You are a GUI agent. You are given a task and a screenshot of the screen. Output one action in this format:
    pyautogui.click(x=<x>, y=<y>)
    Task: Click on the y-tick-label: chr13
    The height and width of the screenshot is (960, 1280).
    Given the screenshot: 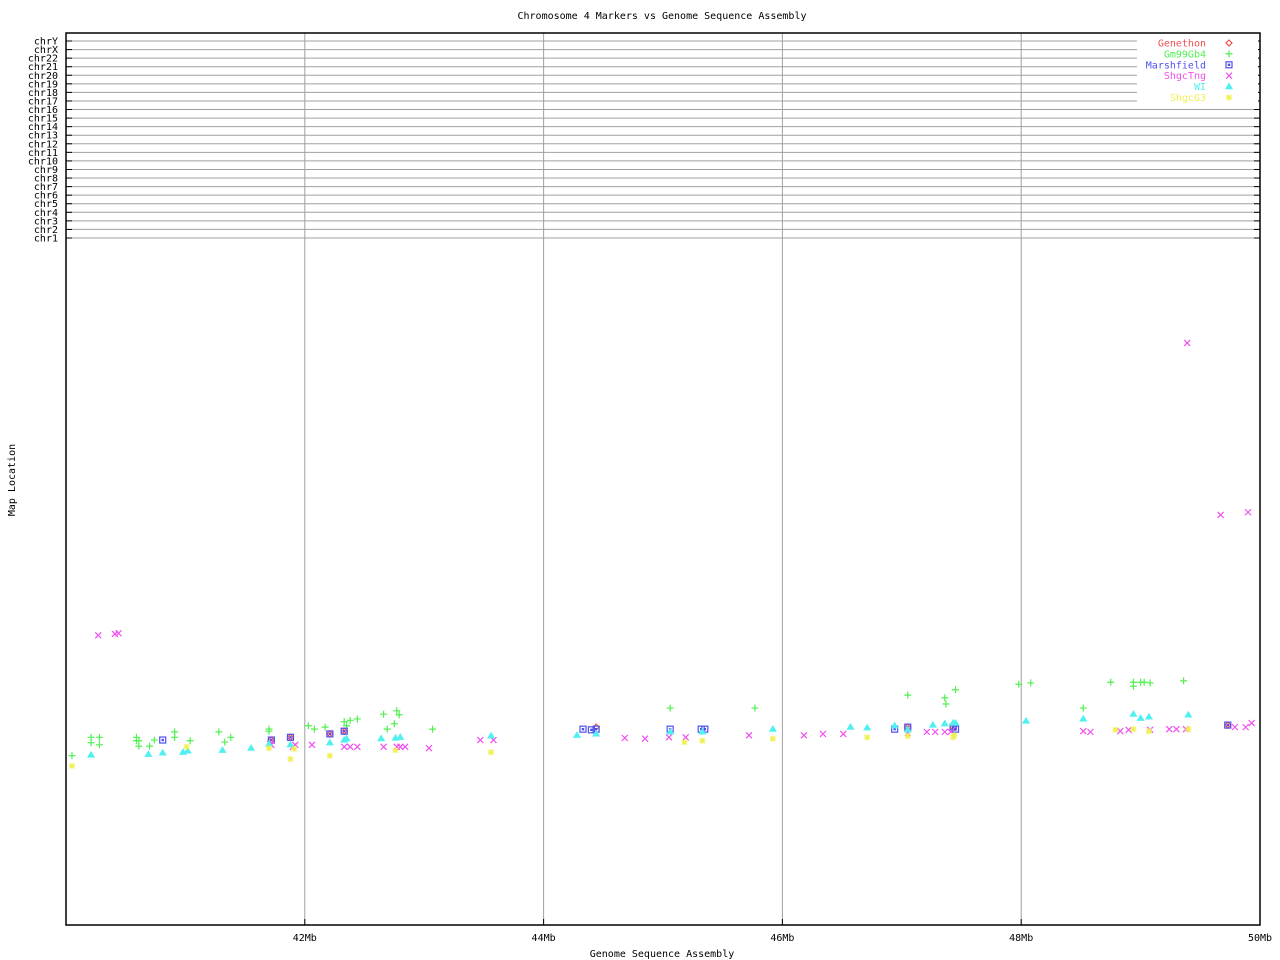 What is the action you would take?
    pyautogui.click(x=43, y=136)
    